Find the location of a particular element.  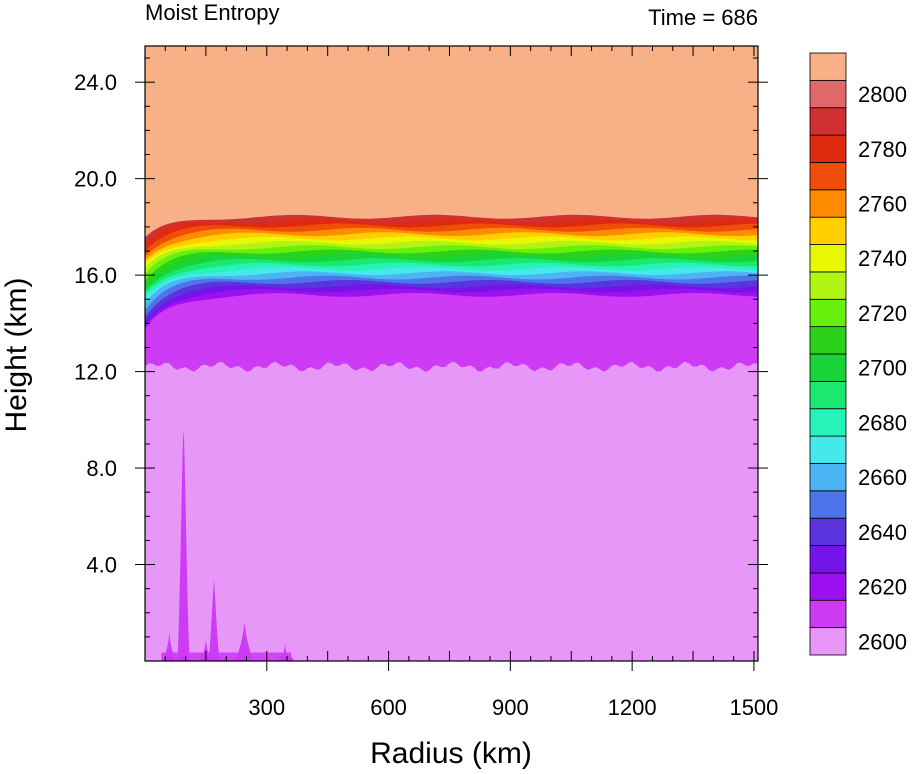

x-tick-label: 1200 is located at coordinates (632, 707).